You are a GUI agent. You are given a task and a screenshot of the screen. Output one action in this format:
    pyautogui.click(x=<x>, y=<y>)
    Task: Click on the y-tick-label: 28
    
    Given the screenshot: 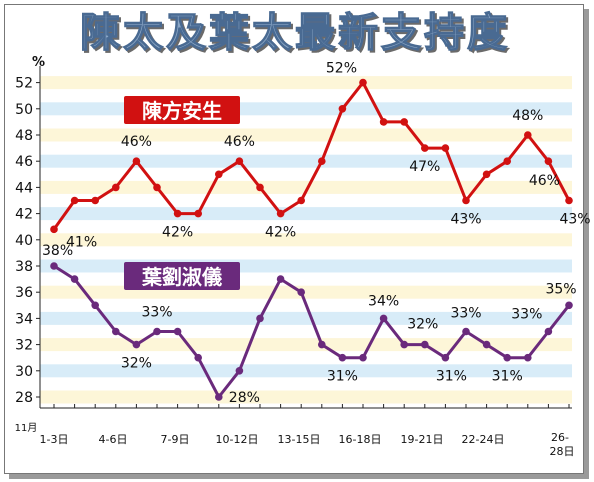 What is the action you would take?
    pyautogui.click(x=24, y=398)
    